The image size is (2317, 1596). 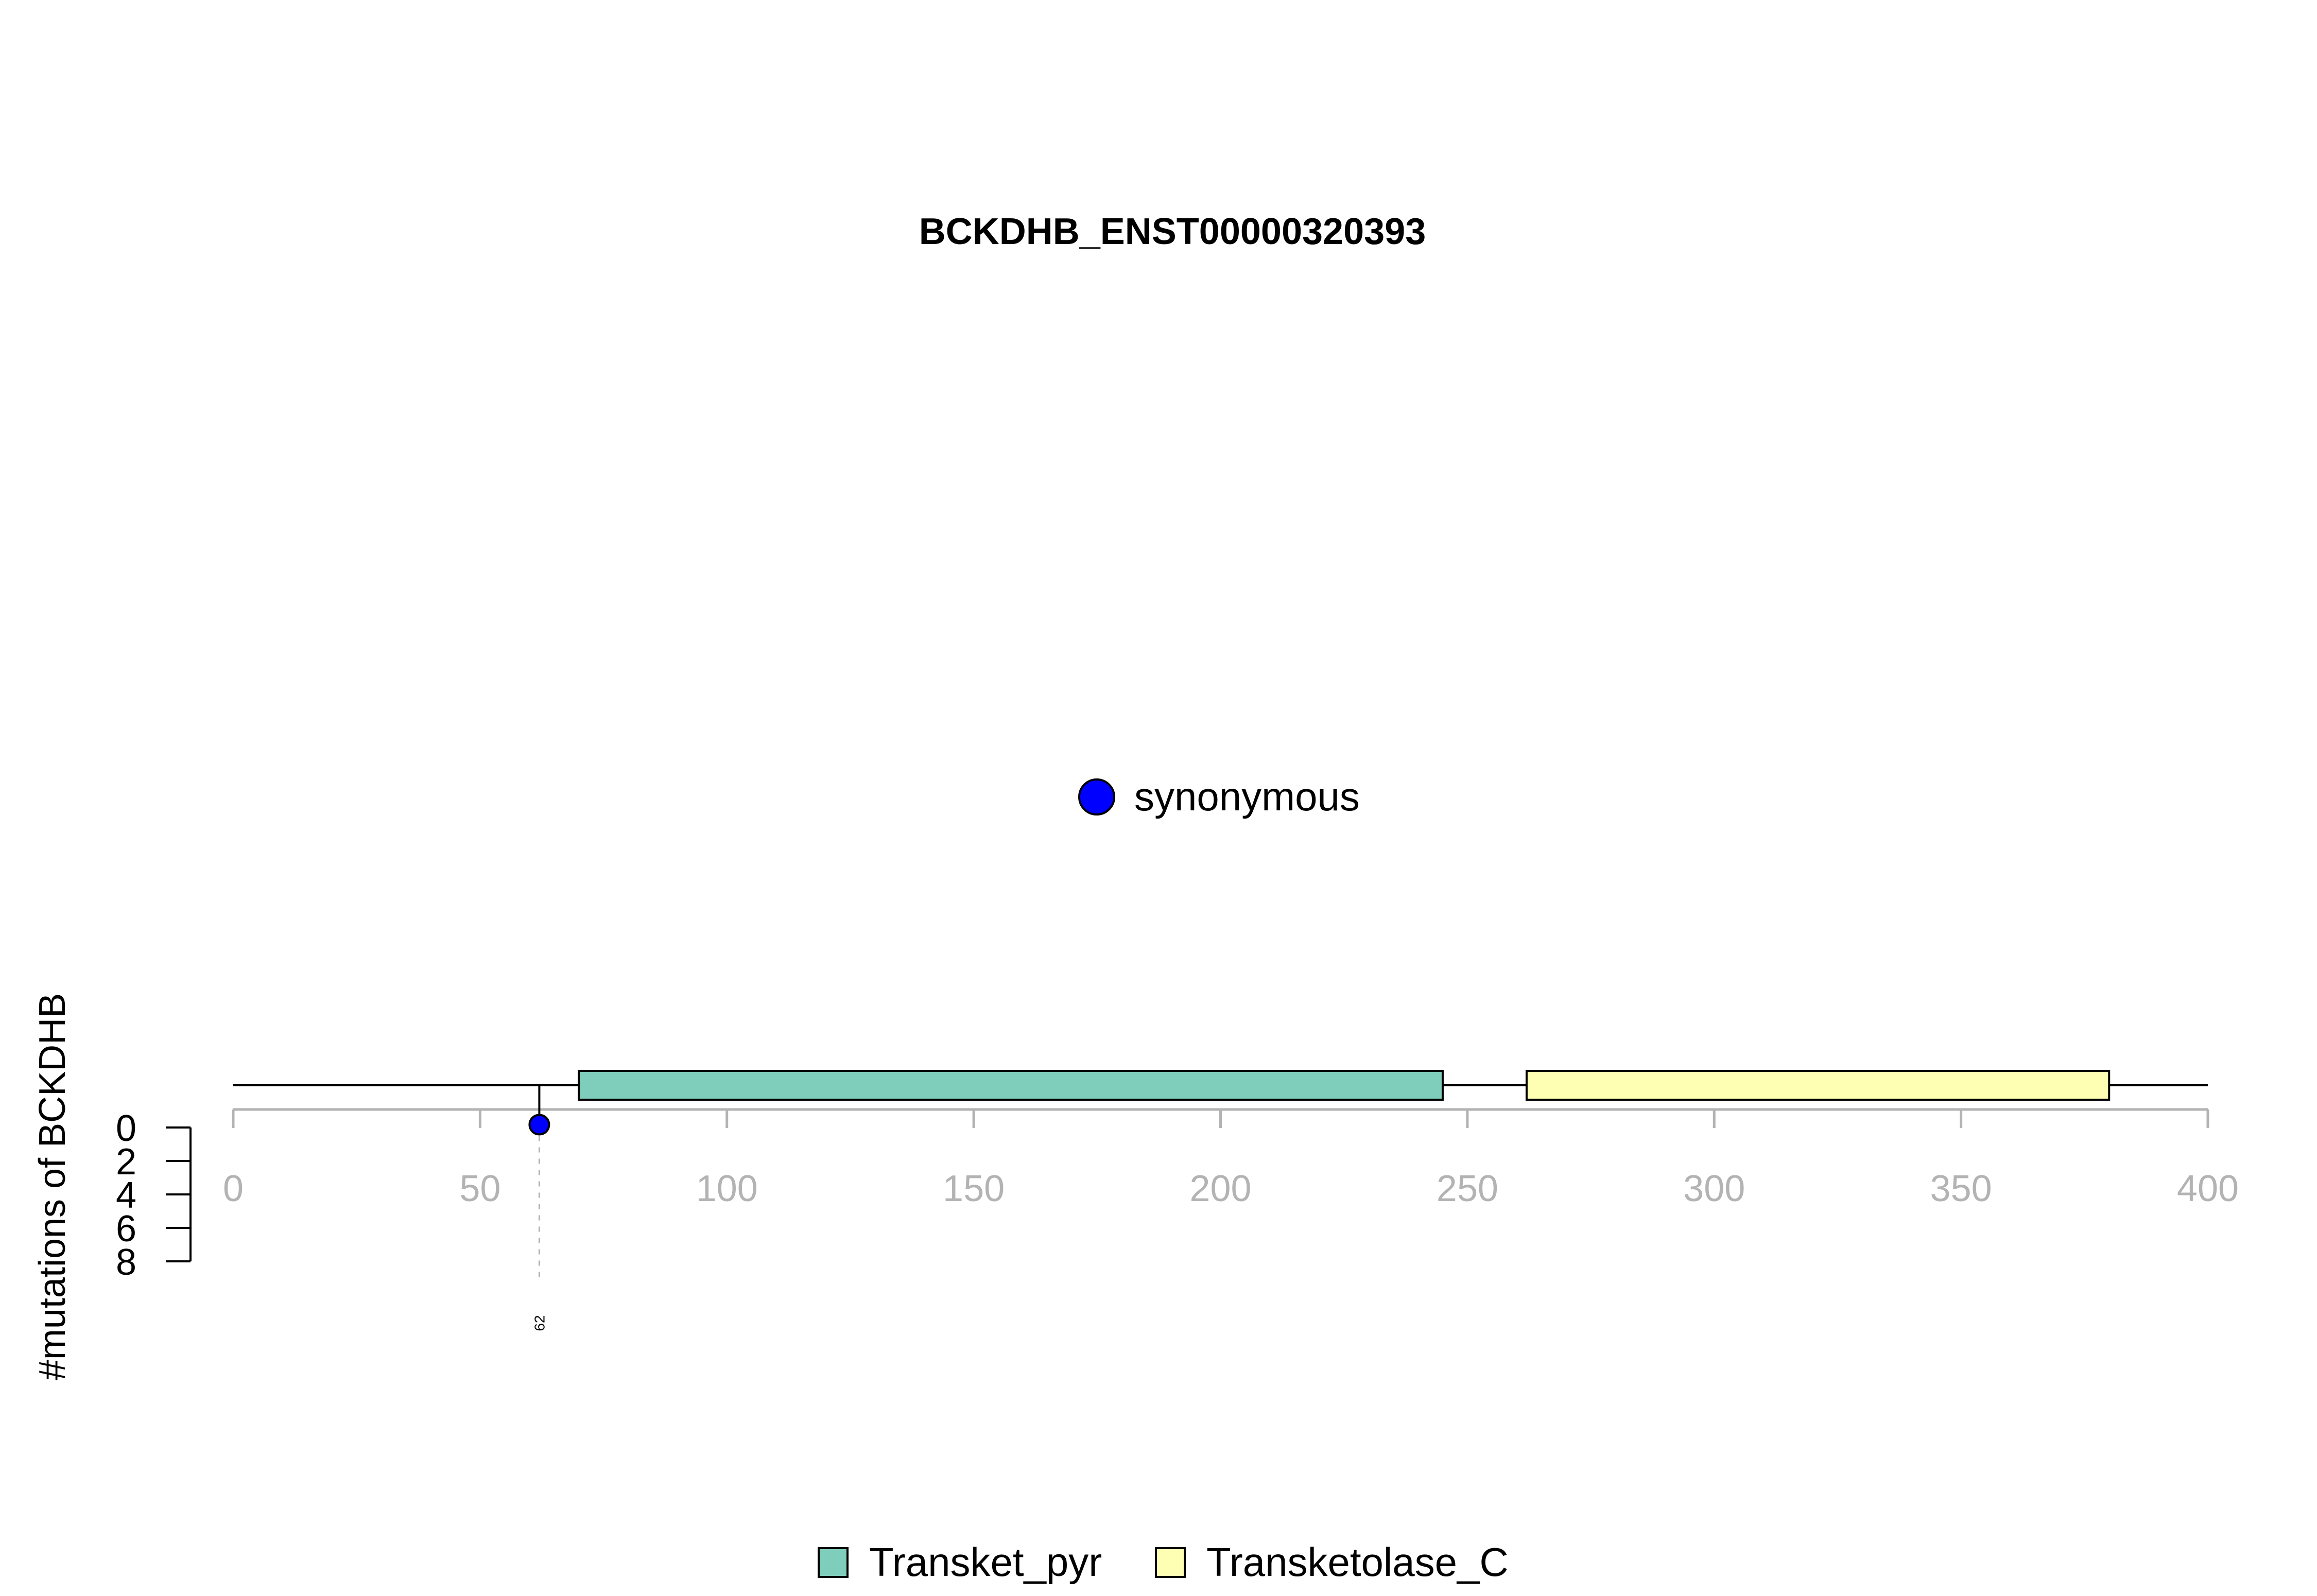 What do you see at coordinates (1714, 1189) in the screenshot?
I see `x-tick-label-6: 300` at bounding box center [1714, 1189].